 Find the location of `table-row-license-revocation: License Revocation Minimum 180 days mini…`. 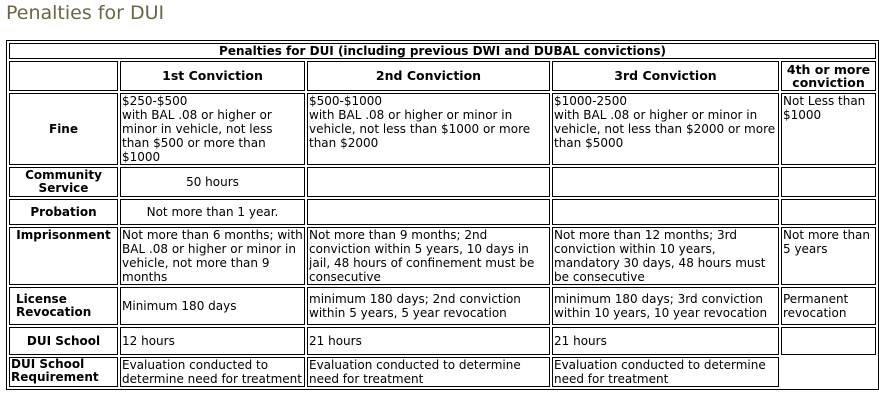

table-row-license-revocation: License Revocation Minimum 180 days mini… is located at coordinates (443, 306).